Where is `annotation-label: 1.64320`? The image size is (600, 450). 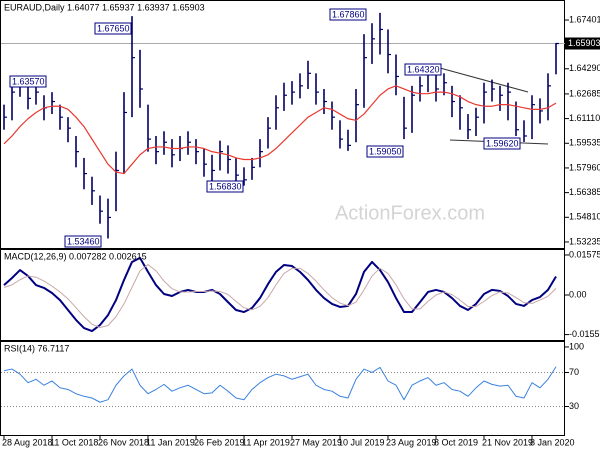 annotation-label: 1.64320 is located at coordinates (423, 69).